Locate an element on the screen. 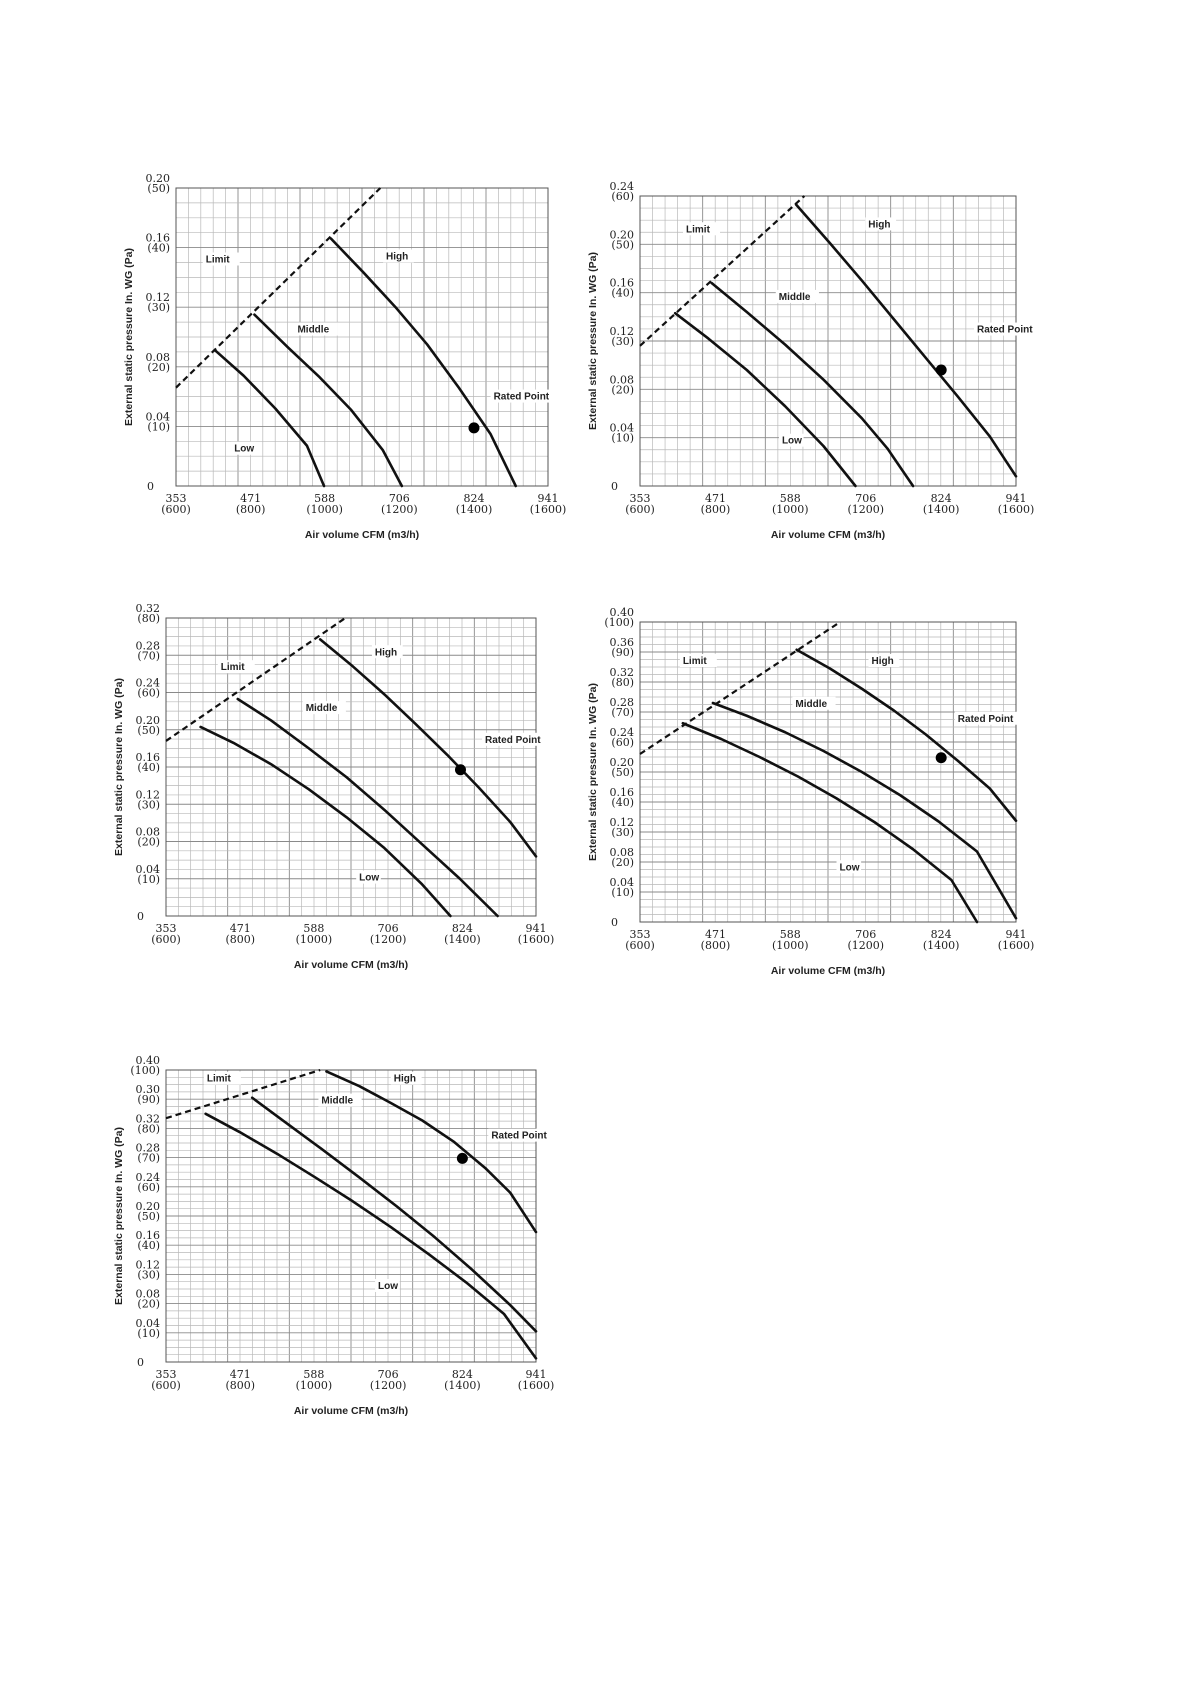  y-tick-sublabel: (70) is located at coordinates (622, 712).